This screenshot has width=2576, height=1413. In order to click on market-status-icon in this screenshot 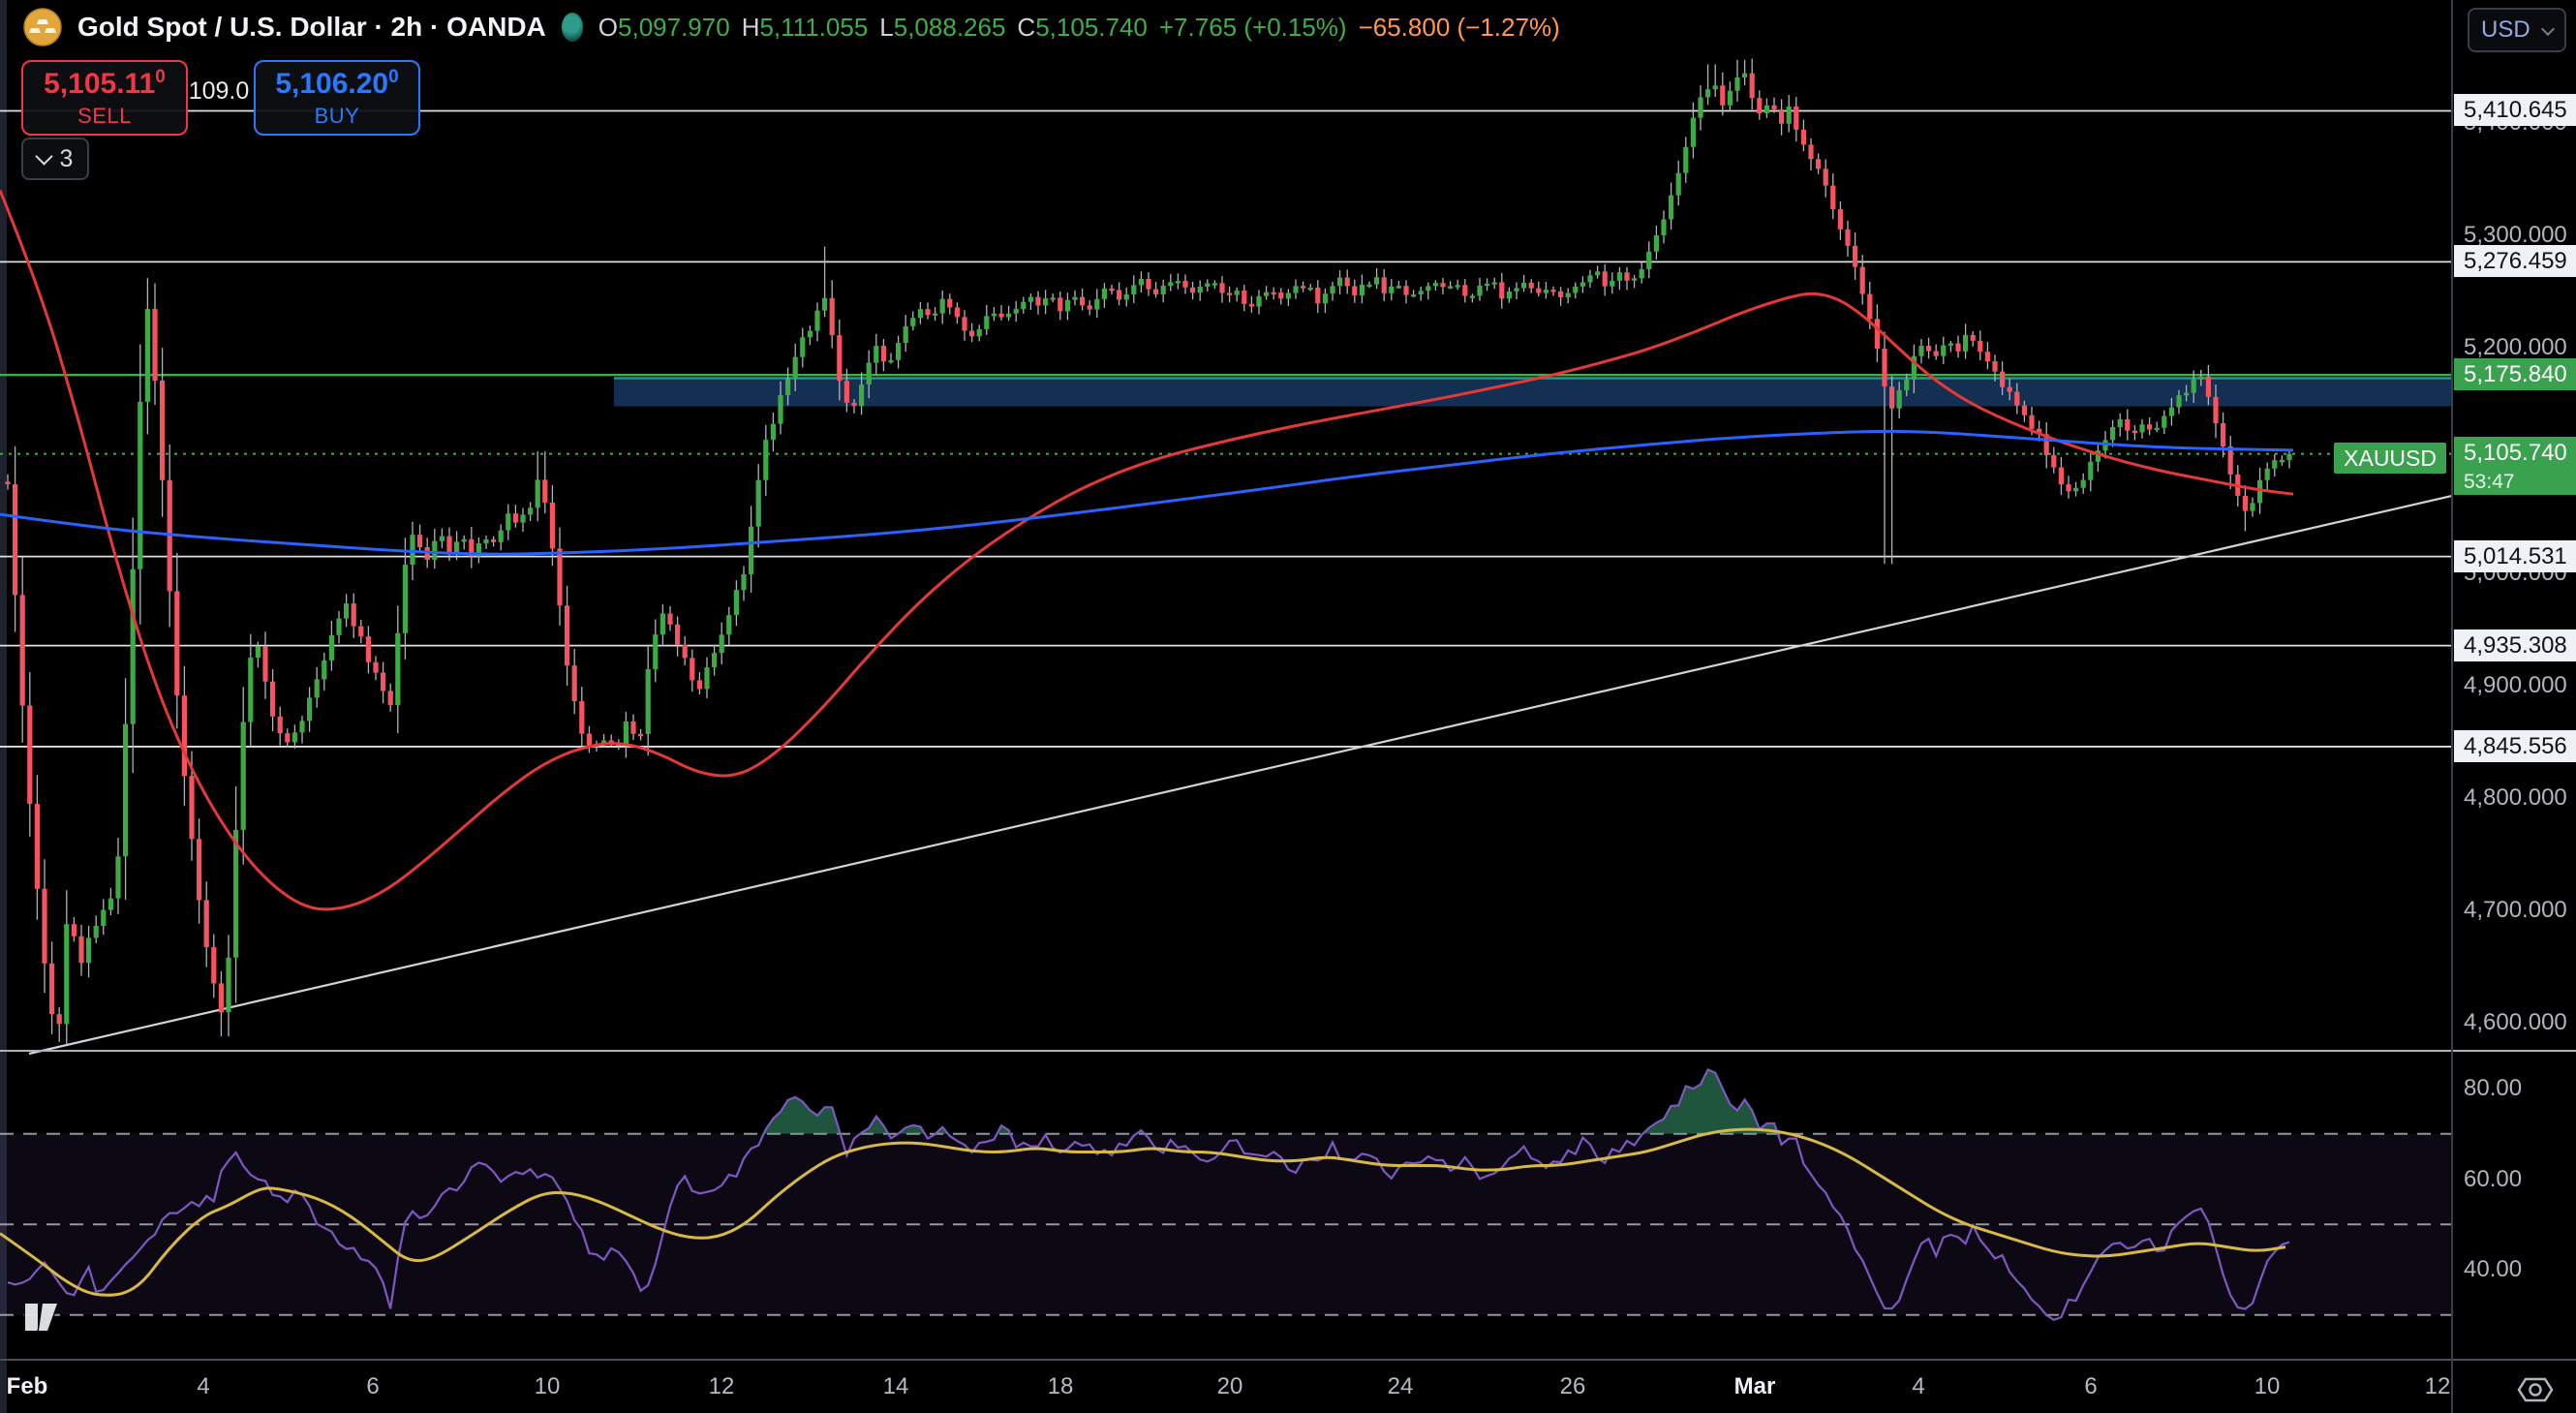, I will do `click(572, 27)`.